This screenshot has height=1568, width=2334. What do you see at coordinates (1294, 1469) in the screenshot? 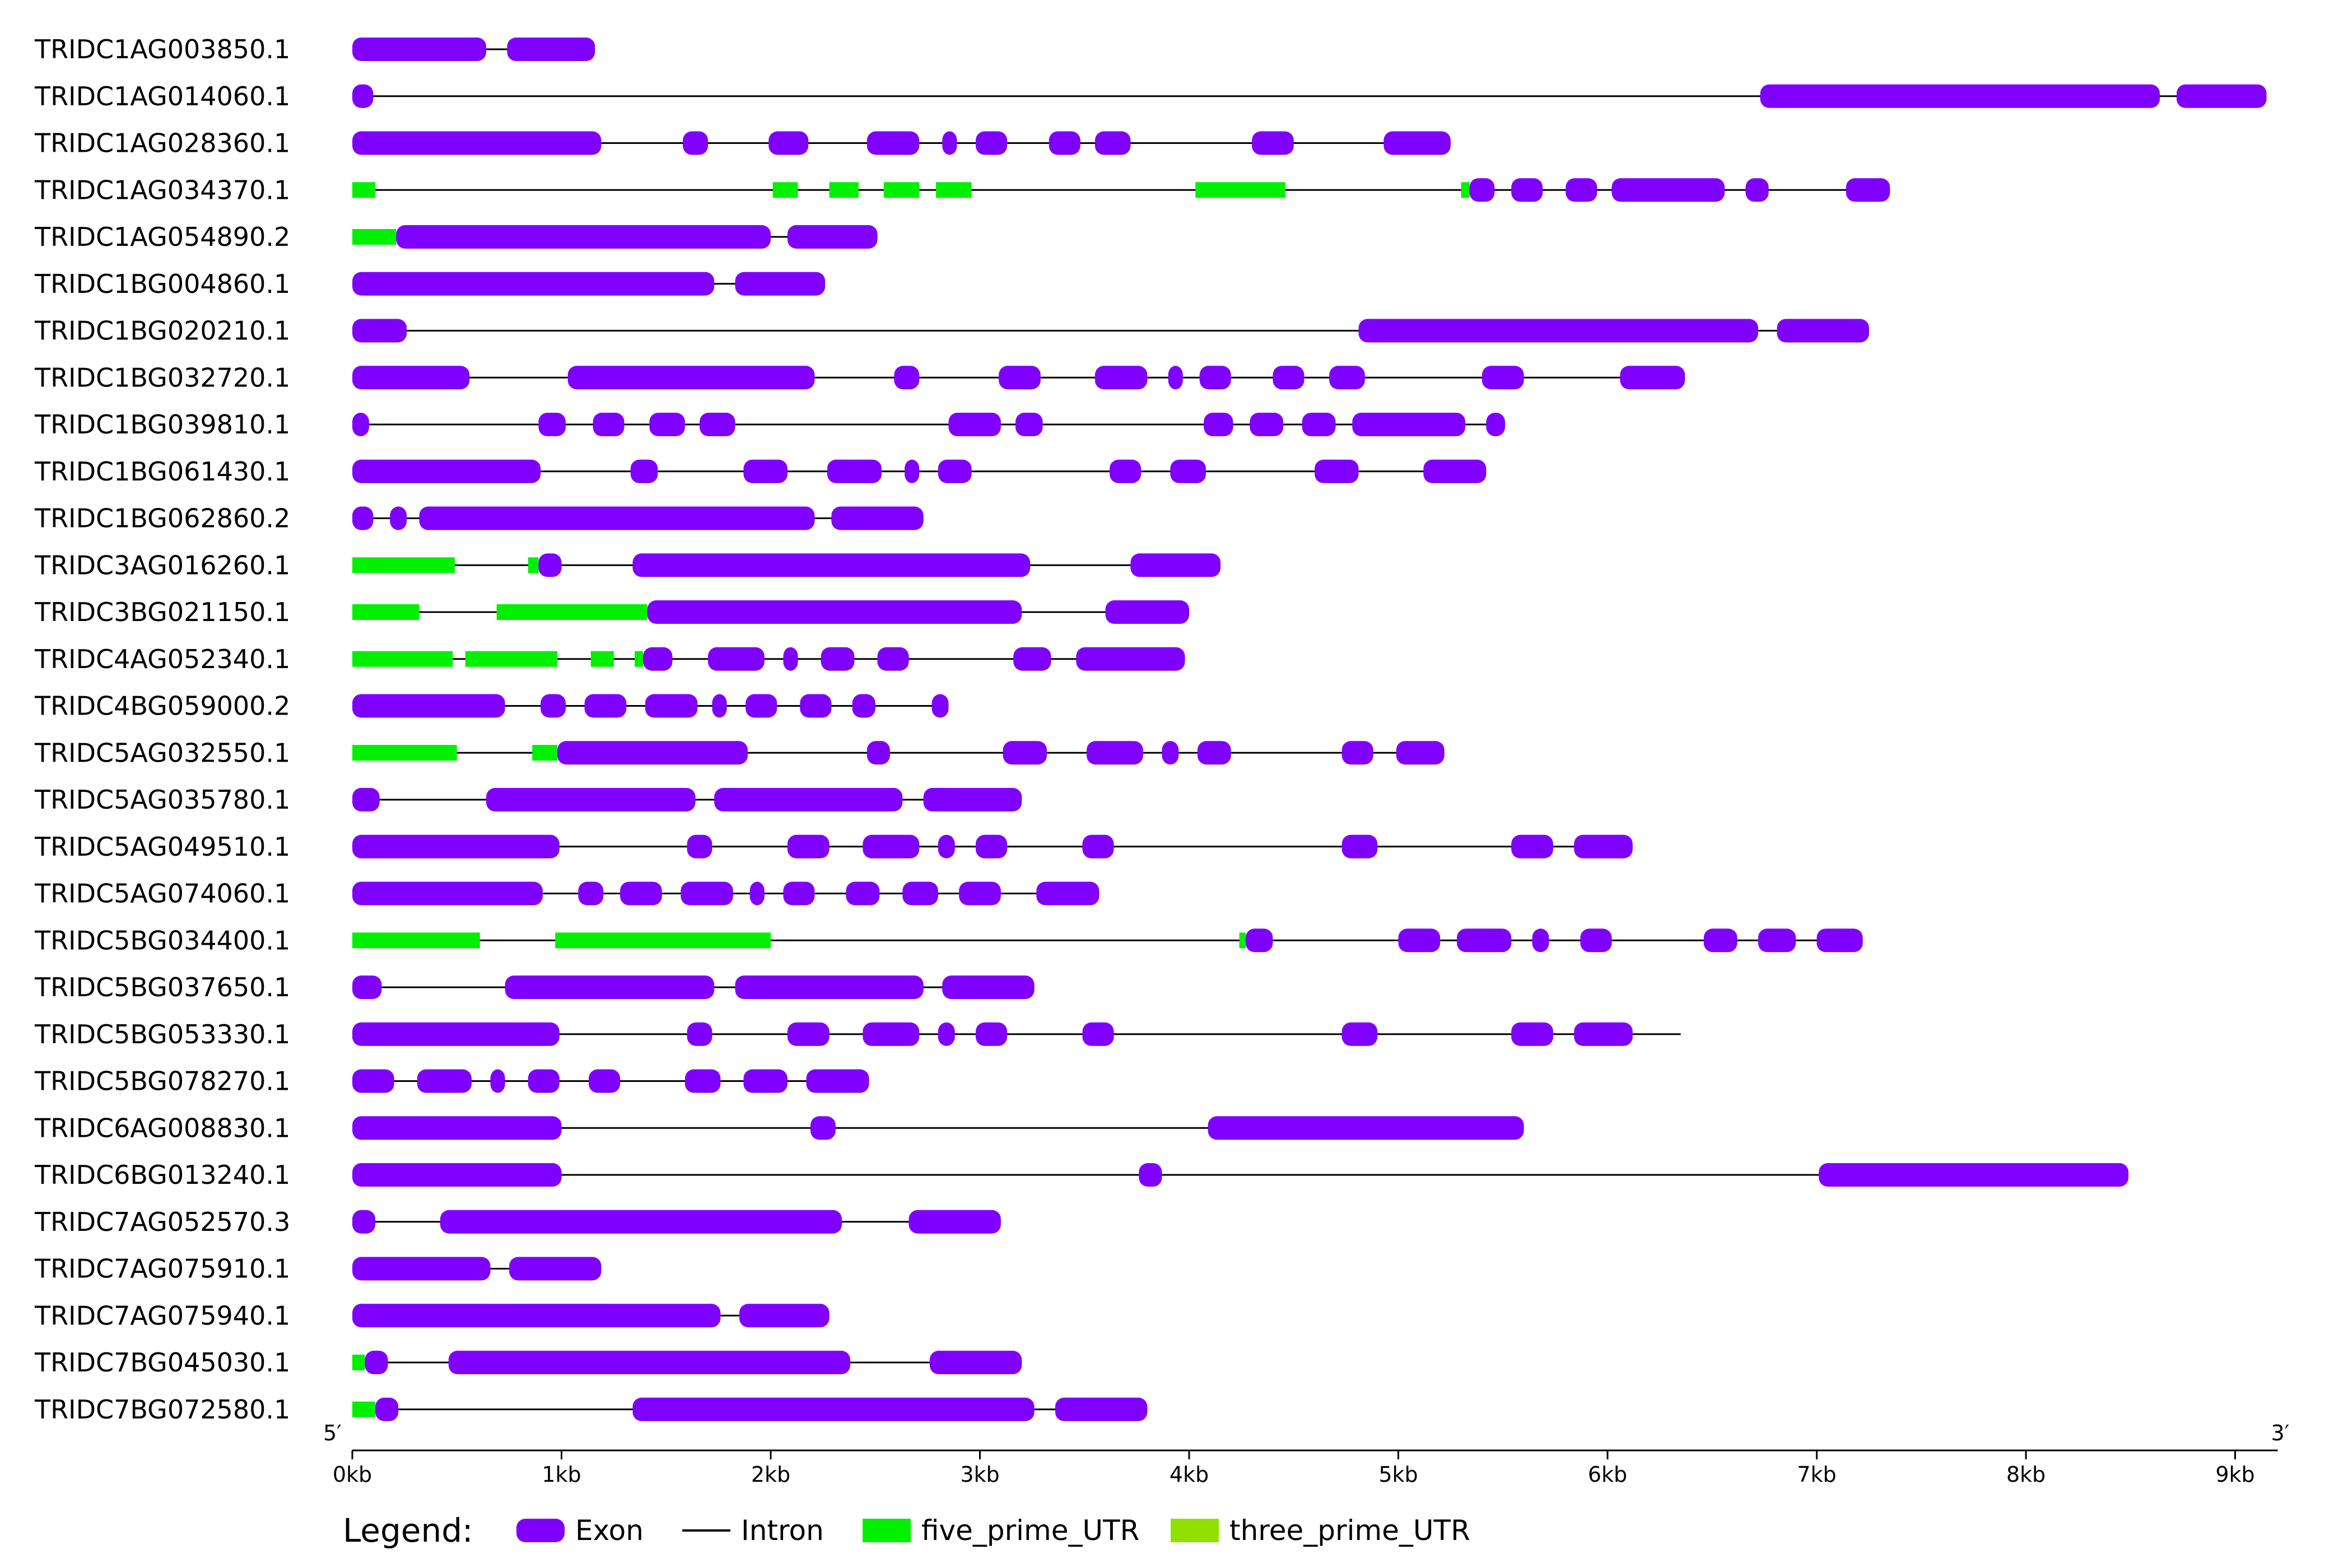
I see `axis-ticks: 0kb 1kb 2kb 3kb 4kb 5kb 6kb 7kb 8kb 9kb` at bounding box center [1294, 1469].